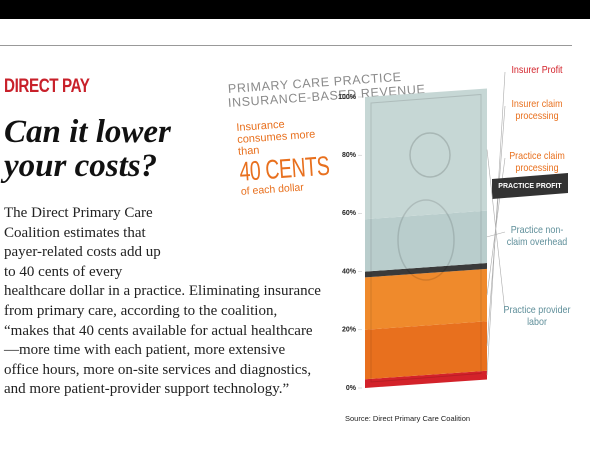 The image size is (590, 456). Describe the element at coordinates (295, 9) in the screenshot. I see `top-bar` at that location.